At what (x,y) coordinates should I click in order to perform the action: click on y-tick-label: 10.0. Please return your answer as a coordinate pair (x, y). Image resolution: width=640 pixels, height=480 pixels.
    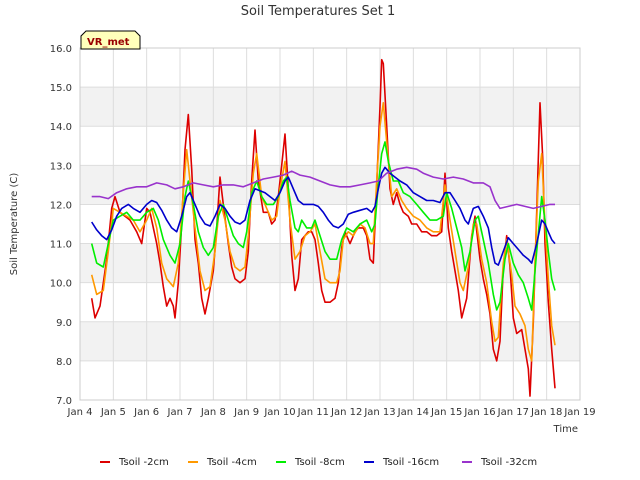
    Looking at the image, I should click on (61, 284).